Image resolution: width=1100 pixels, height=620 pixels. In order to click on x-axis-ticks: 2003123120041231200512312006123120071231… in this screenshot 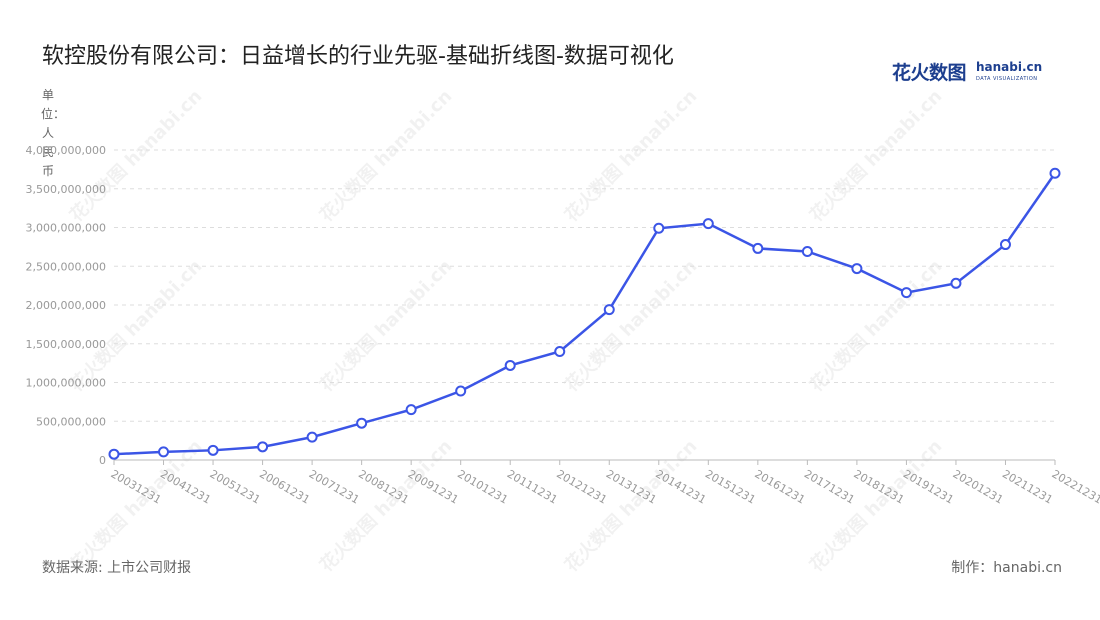, I will do `click(604, 486)`.